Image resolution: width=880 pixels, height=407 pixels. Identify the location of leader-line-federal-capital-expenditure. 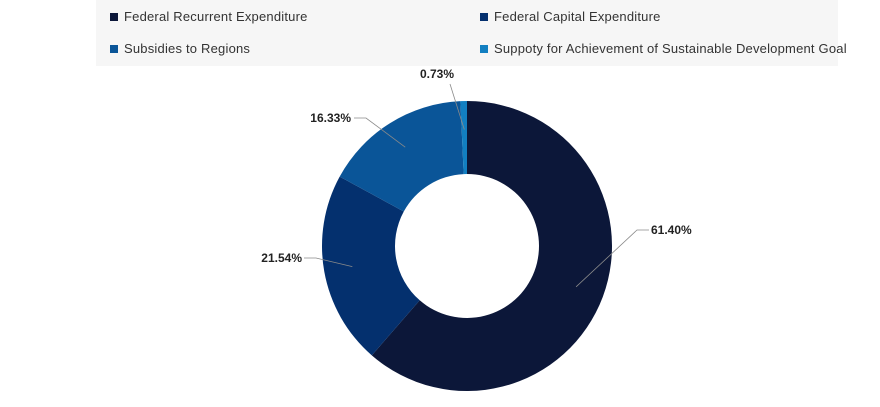
(328, 262).